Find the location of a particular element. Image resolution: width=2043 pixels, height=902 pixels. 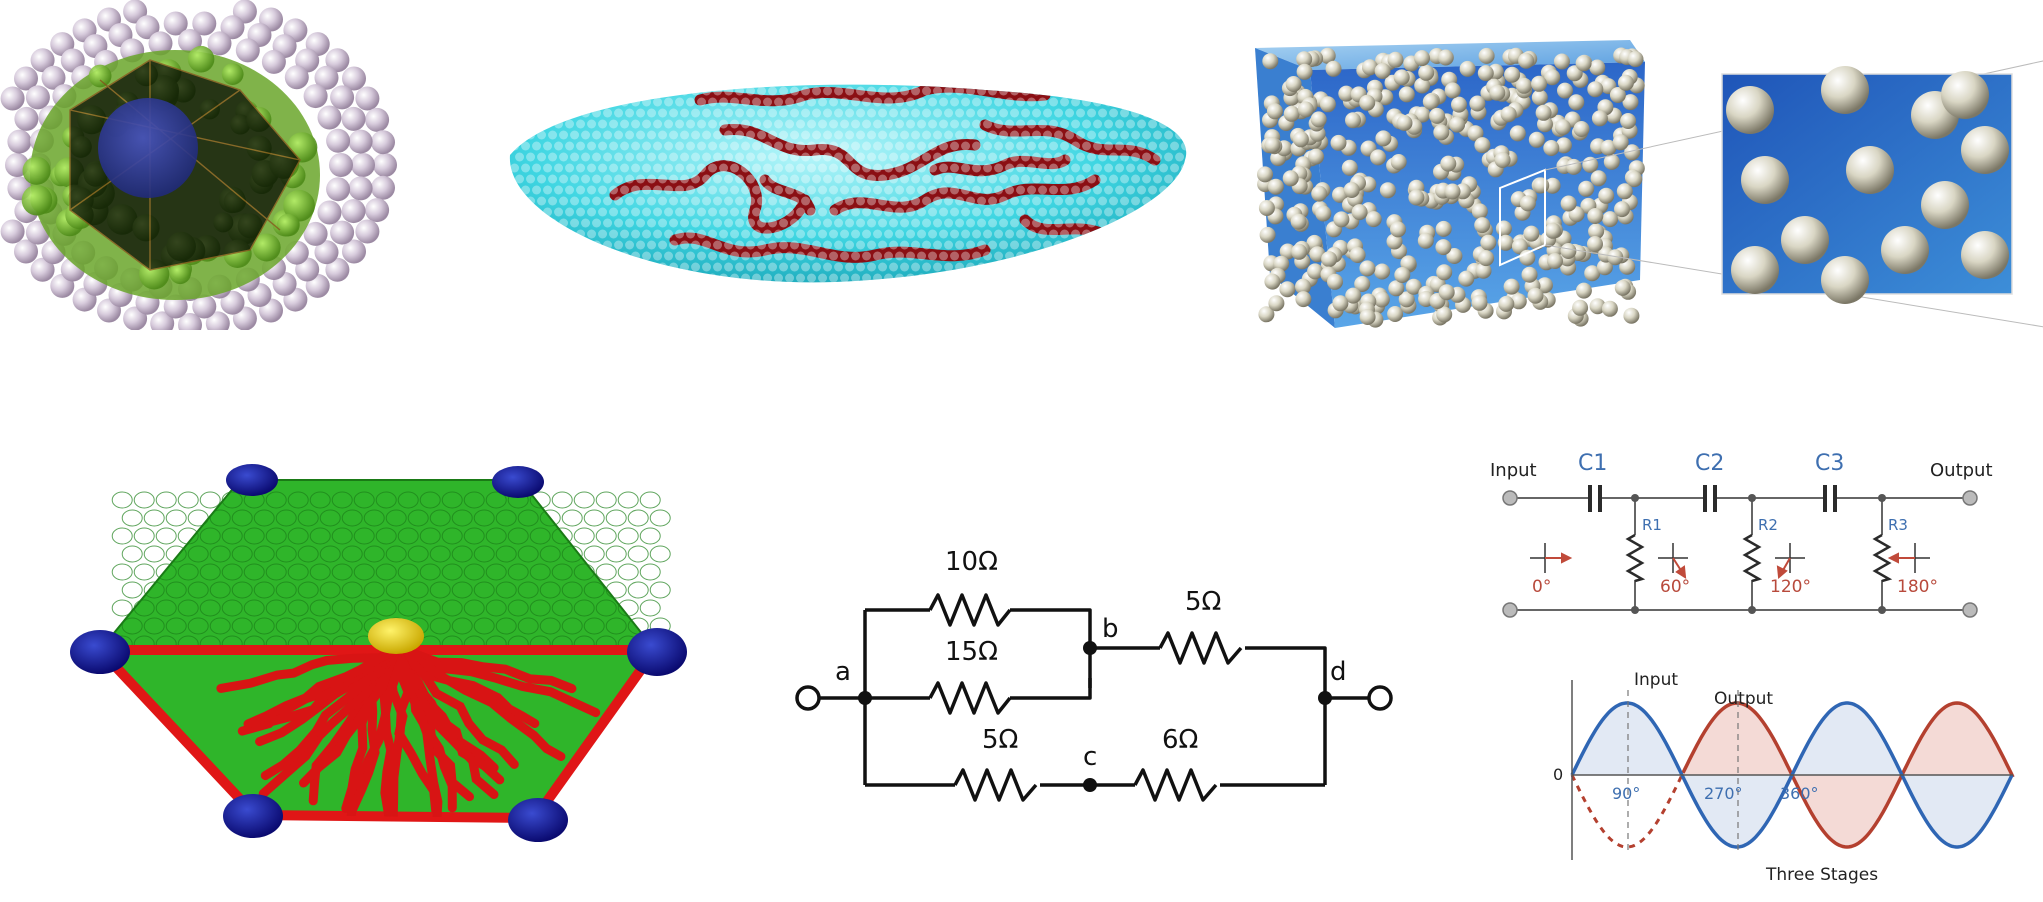

resistor-5-top is located at coordinates (1200, 648).